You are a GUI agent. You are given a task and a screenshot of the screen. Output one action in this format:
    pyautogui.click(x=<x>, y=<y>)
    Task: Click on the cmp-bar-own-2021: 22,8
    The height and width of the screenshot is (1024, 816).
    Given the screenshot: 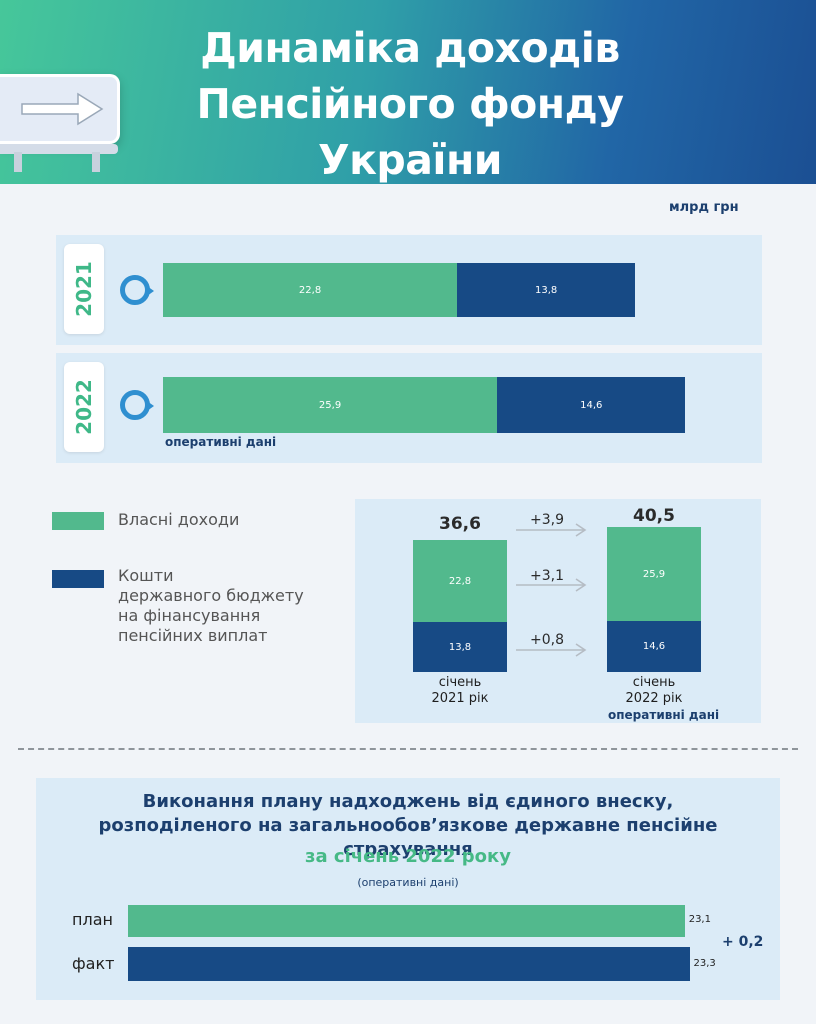 What is the action you would take?
    pyautogui.click(x=460, y=581)
    